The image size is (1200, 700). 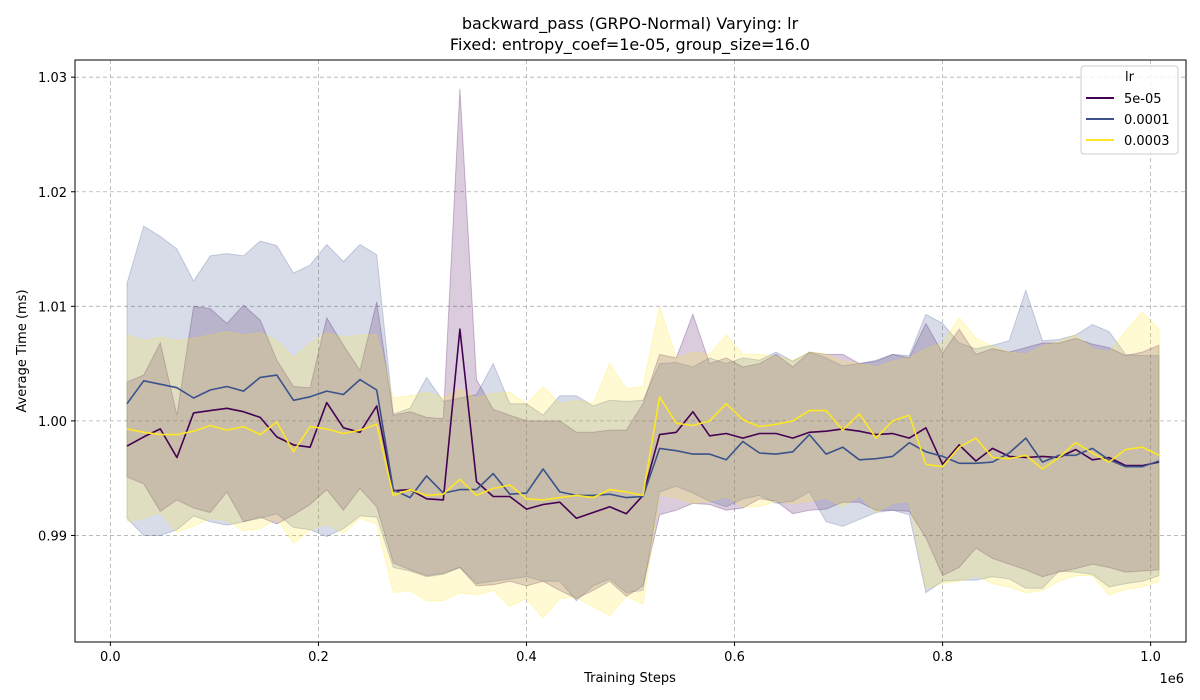 I want to click on x-axis-label: Training Steps, so click(x=629, y=678).